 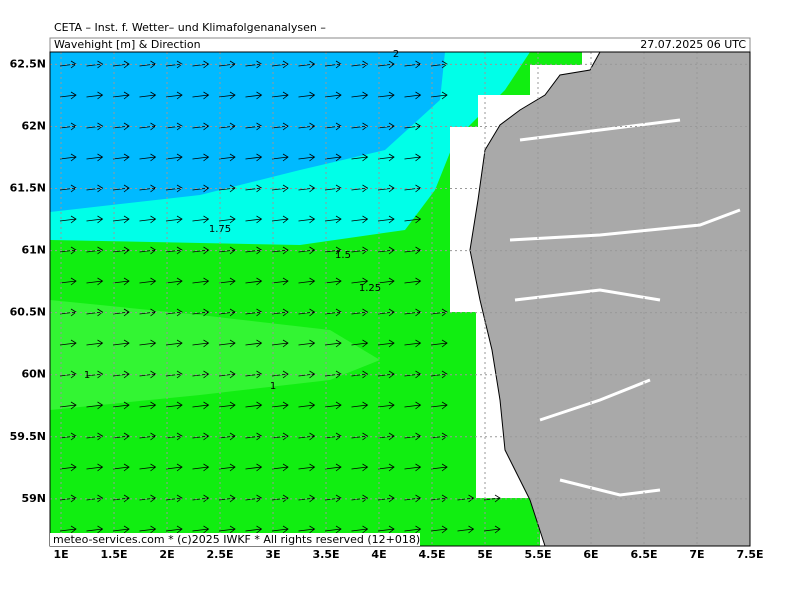 I want to click on x-tick-label: 6E, so click(x=590, y=554).